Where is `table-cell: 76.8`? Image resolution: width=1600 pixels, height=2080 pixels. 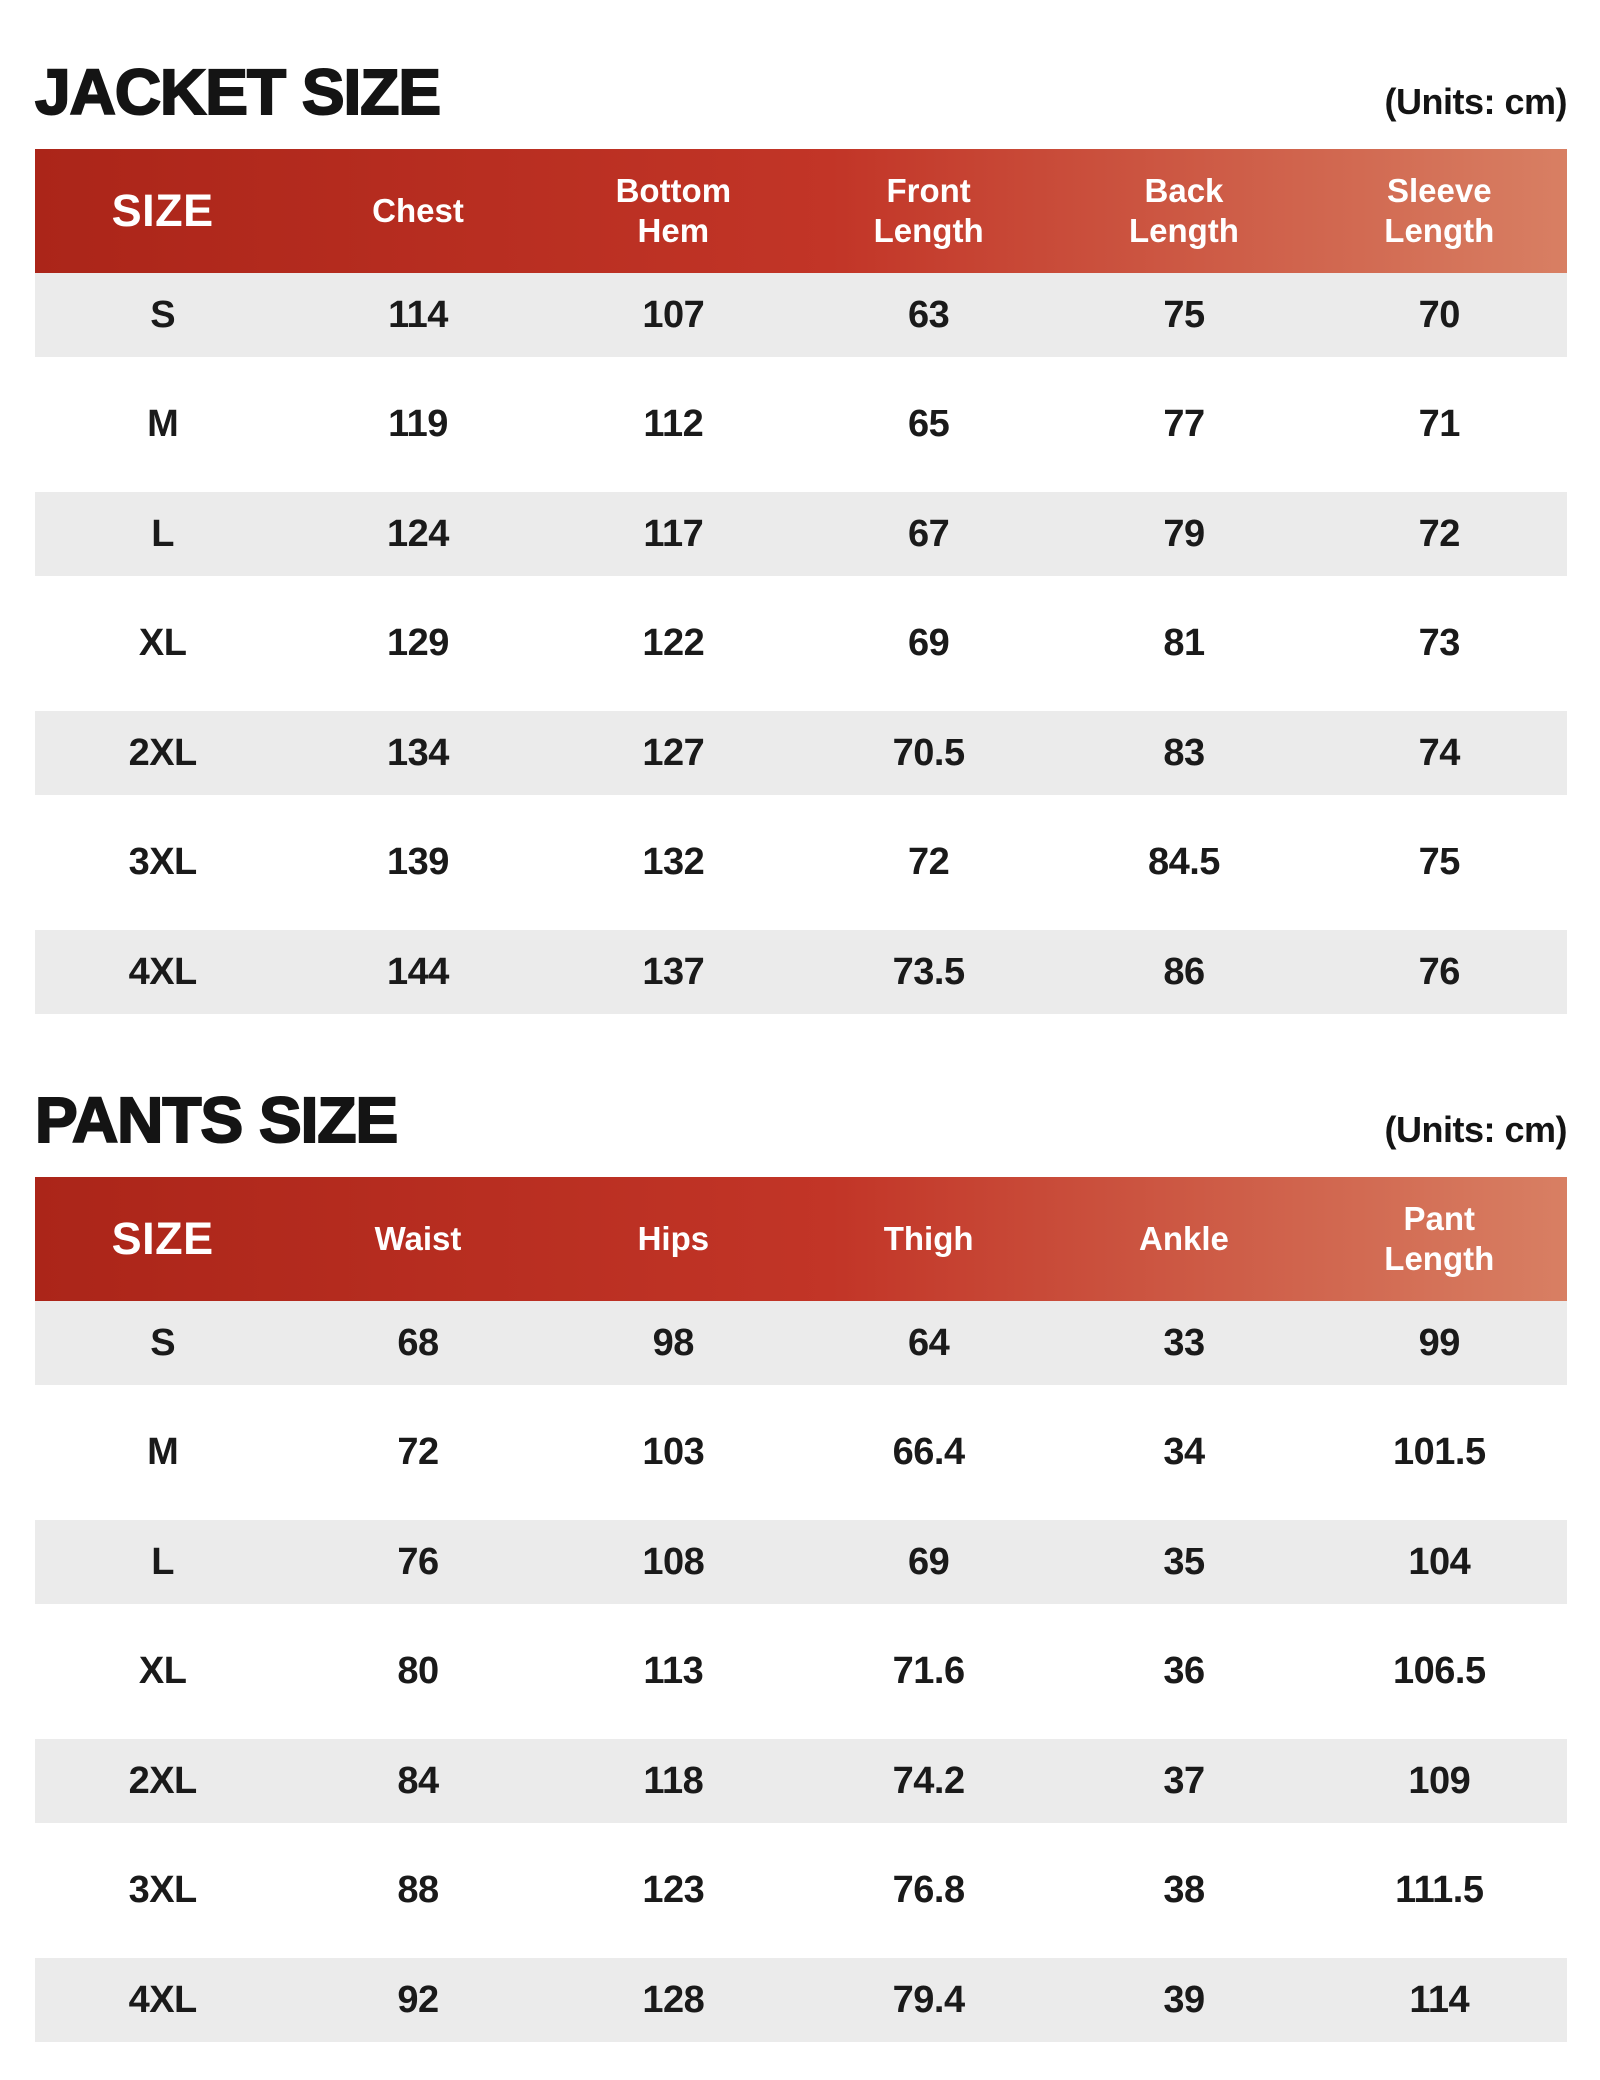
table-cell: 76.8 is located at coordinates (928, 1890).